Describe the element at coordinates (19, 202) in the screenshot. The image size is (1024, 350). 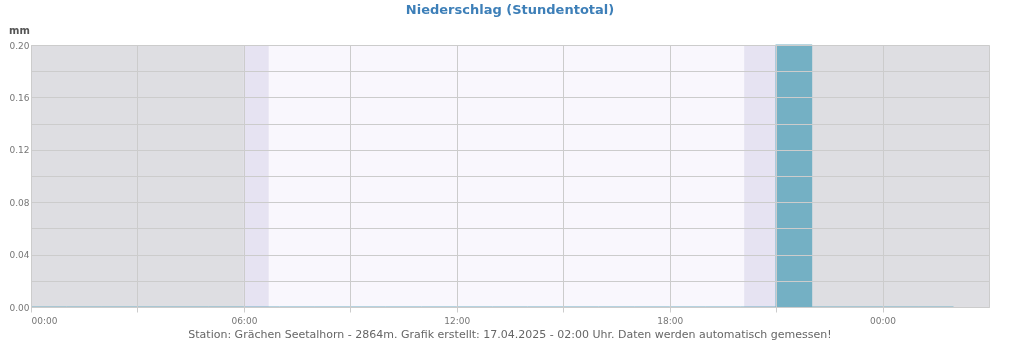
I see `y-tick-label: 0.08` at that location.